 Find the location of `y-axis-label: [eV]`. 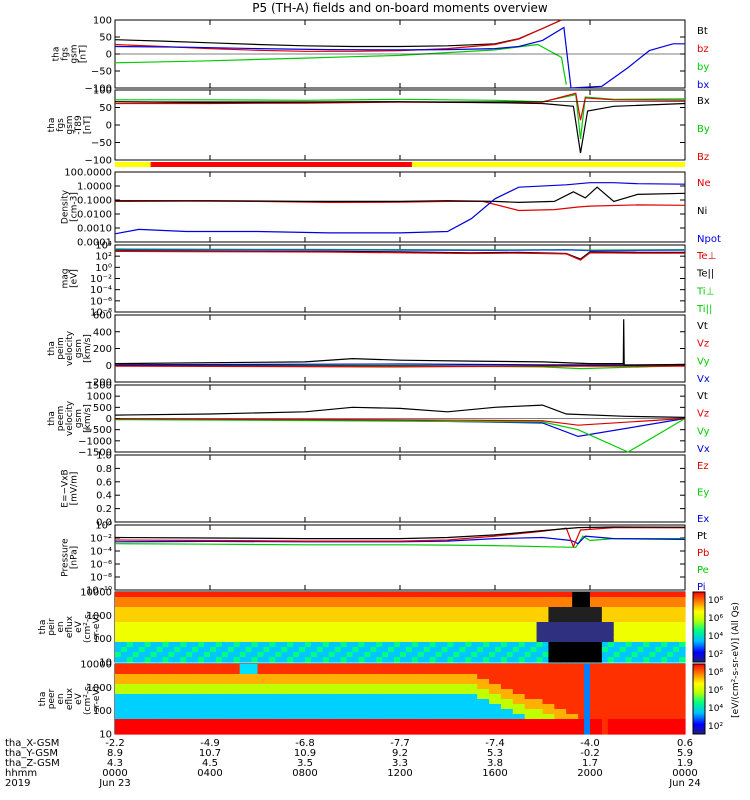

y-axis-label: [eV] is located at coordinates (75, 278).